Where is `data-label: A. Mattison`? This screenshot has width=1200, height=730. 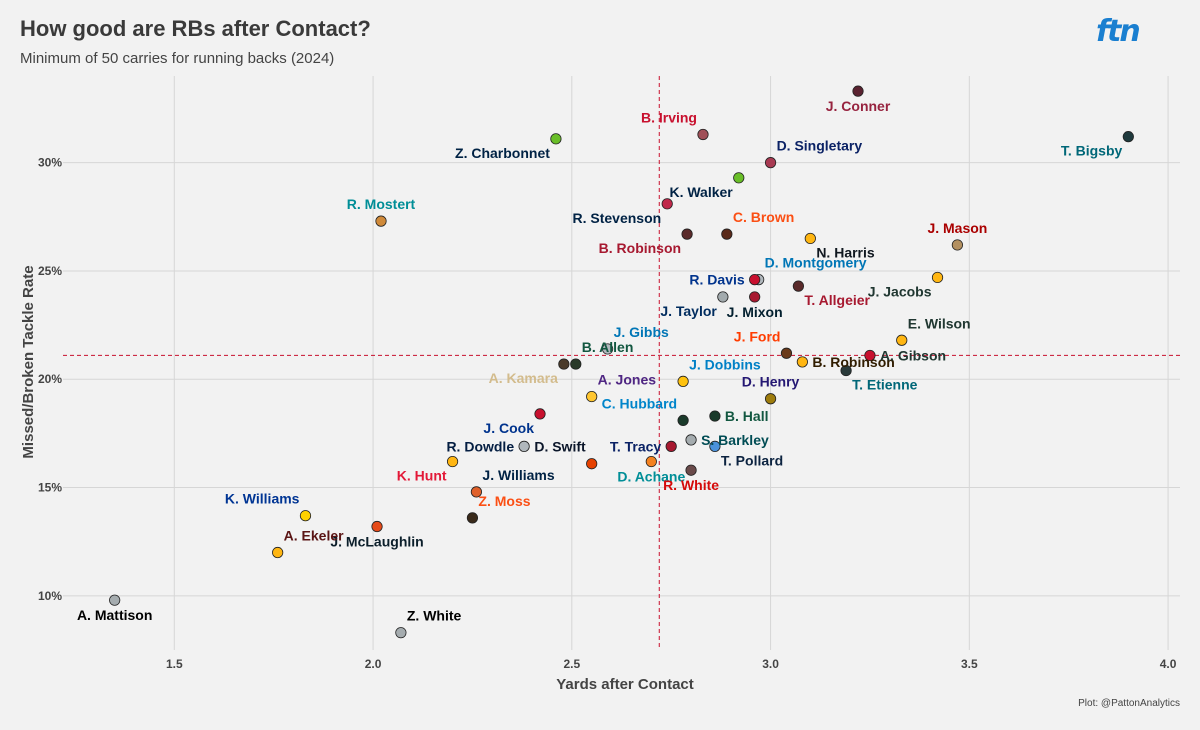
data-label: A. Mattison is located at coordinates (114, 615).